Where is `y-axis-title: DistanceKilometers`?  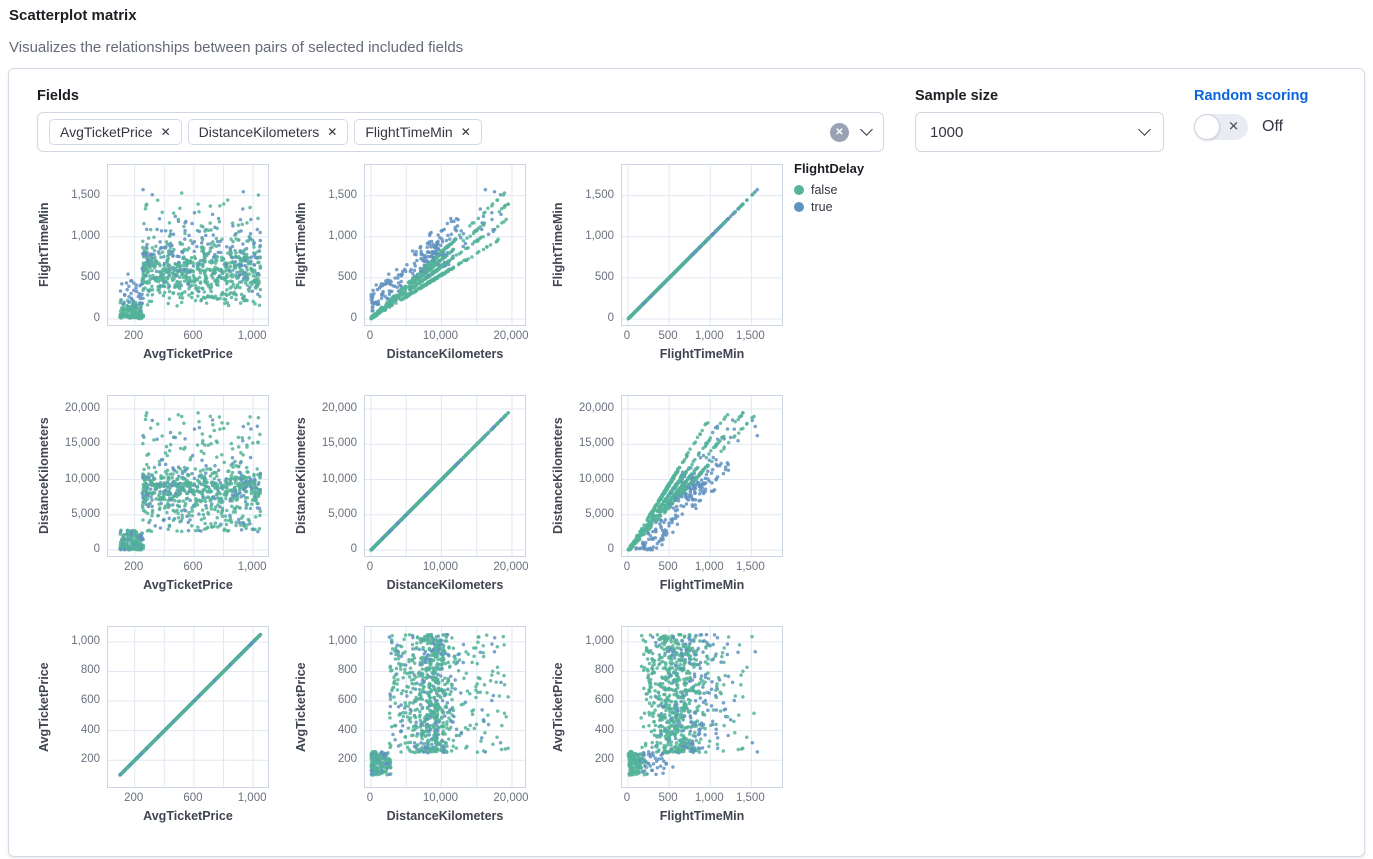 y-axis-title: DistanceKilometers is located at coordinates (301, 476).